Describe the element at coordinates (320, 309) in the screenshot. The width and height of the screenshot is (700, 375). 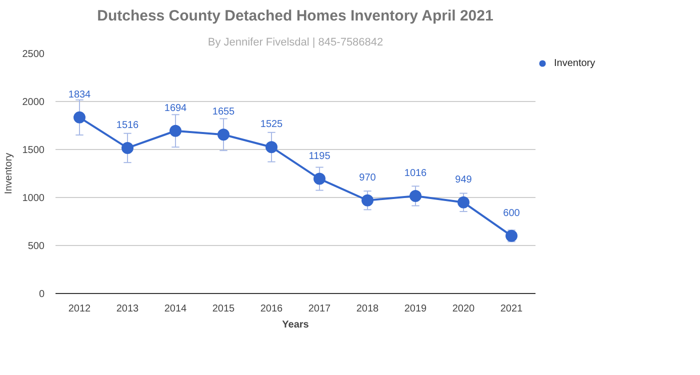
I see `x-tick-label: 2017` at that location.